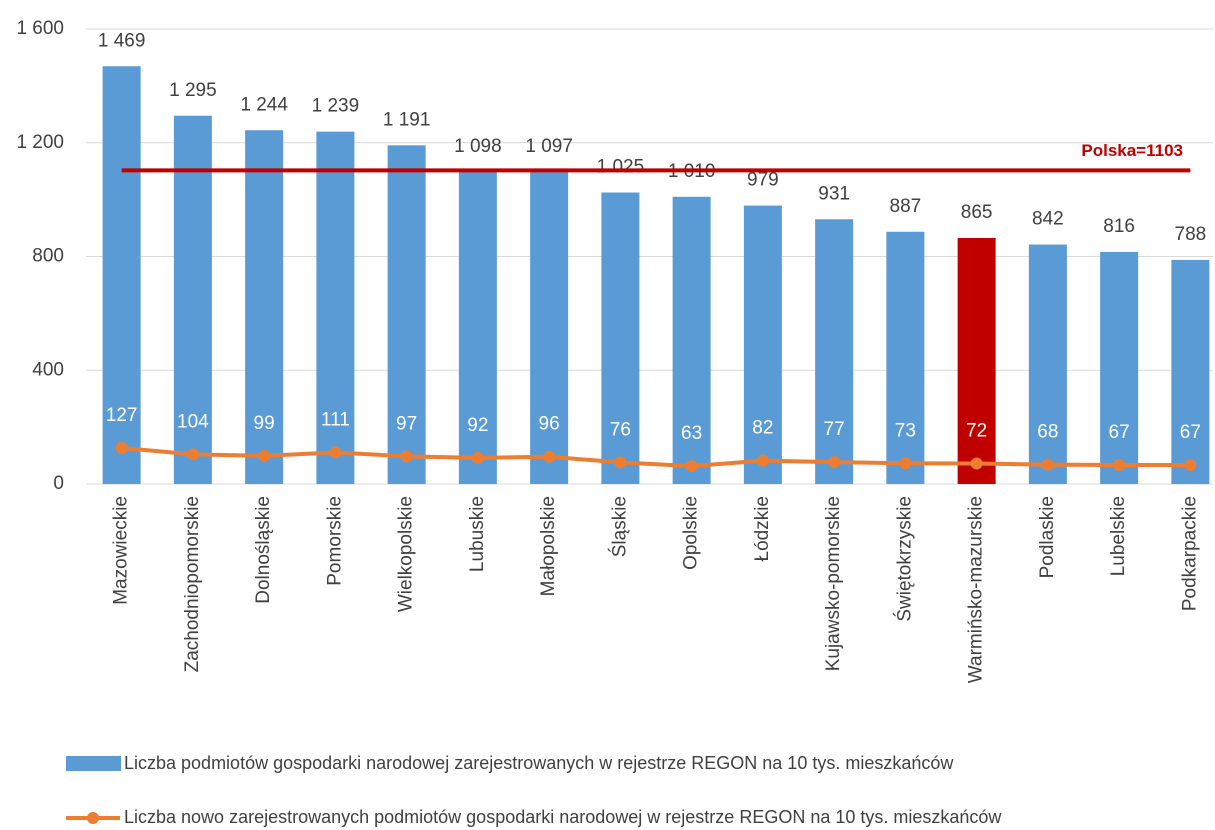 Image resolution: width=1215 pixels, height=830 pixels. What do you see at coordinates (264, 104) in the screenshot?
I see `bar-value-label: 1 244` at bounding box center [264, 104].